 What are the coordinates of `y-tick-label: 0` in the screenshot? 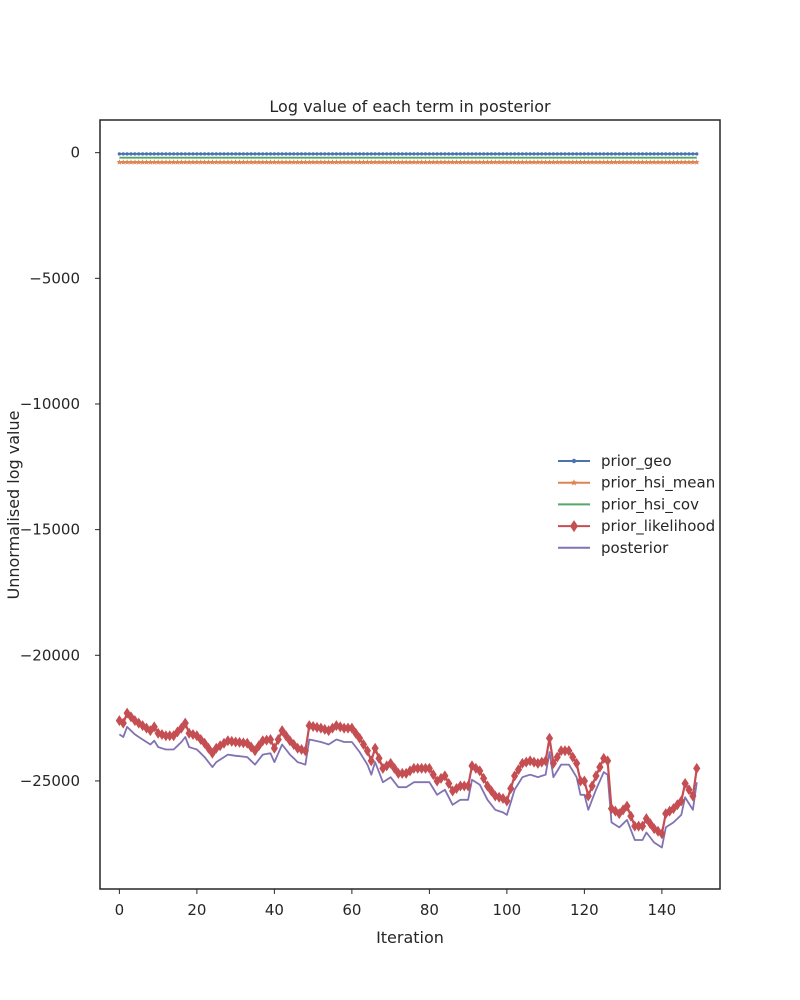 It's located at (75, 153).